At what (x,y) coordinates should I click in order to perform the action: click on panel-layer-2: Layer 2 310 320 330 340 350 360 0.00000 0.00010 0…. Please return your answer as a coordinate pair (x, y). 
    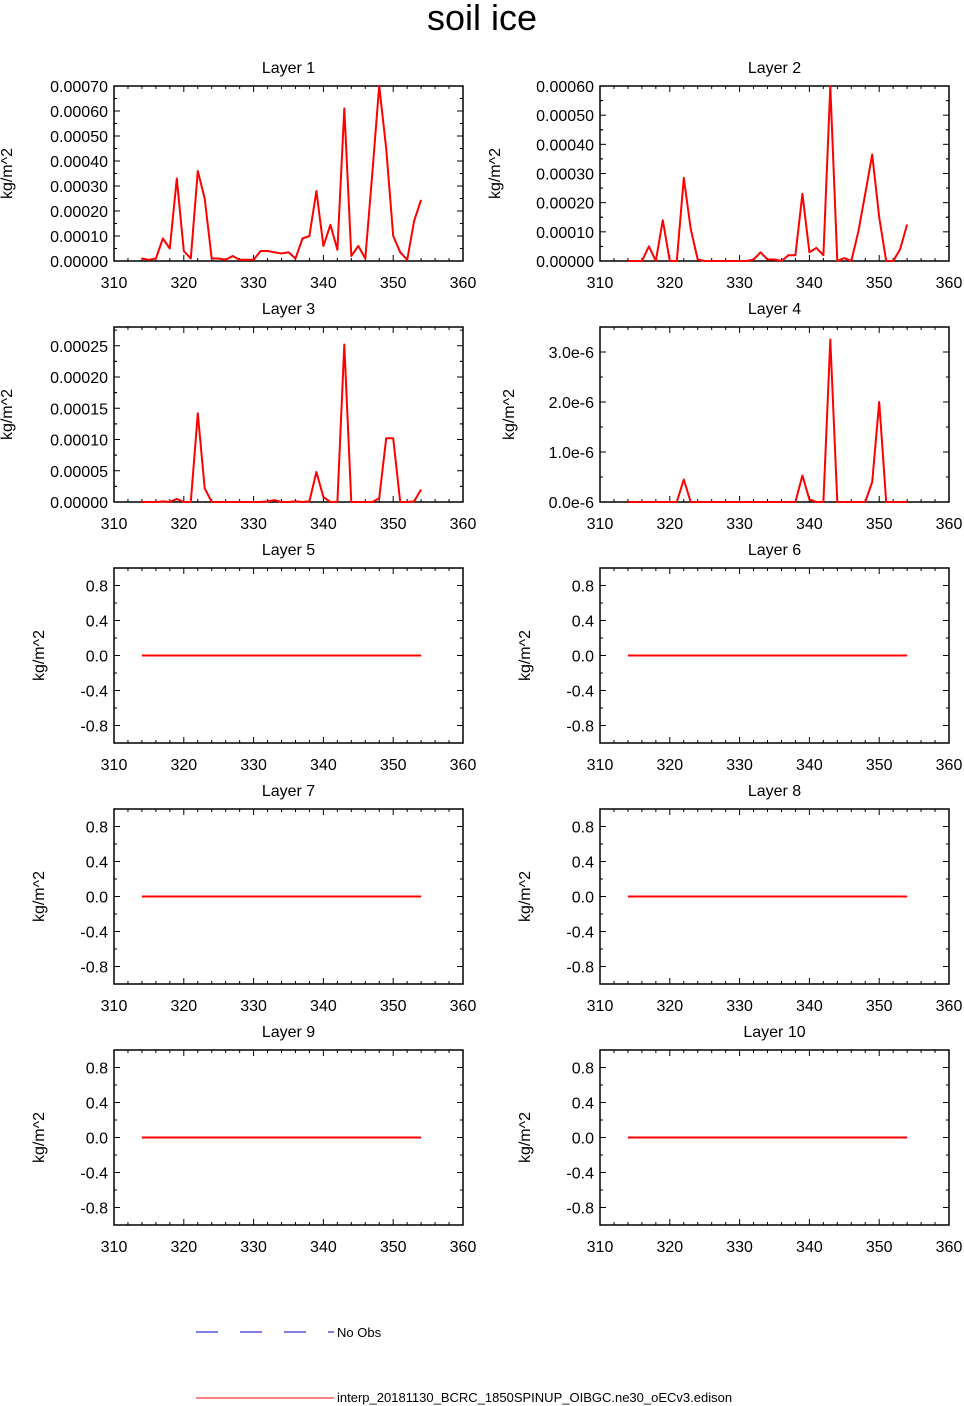
    Looking at the image, I should click on (724, 176).